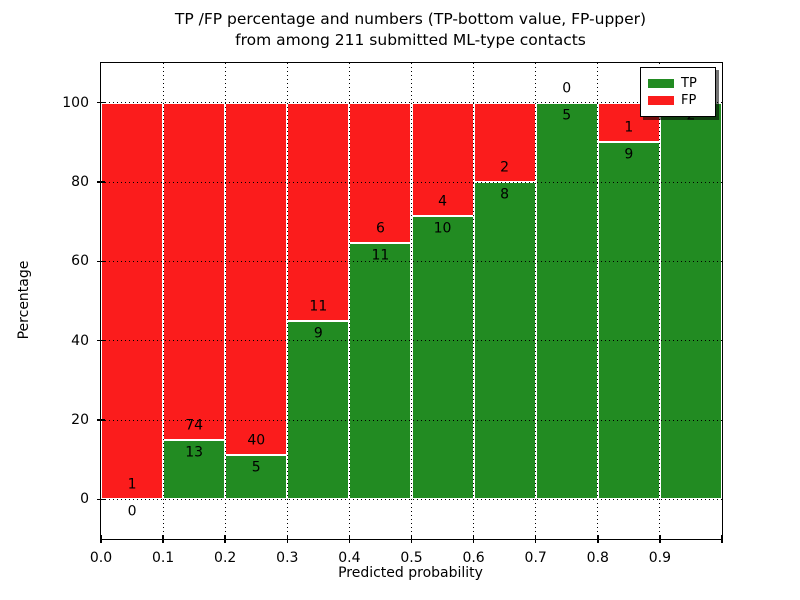  I want to click on x-tick-label: 0.1, so click(163, 558).